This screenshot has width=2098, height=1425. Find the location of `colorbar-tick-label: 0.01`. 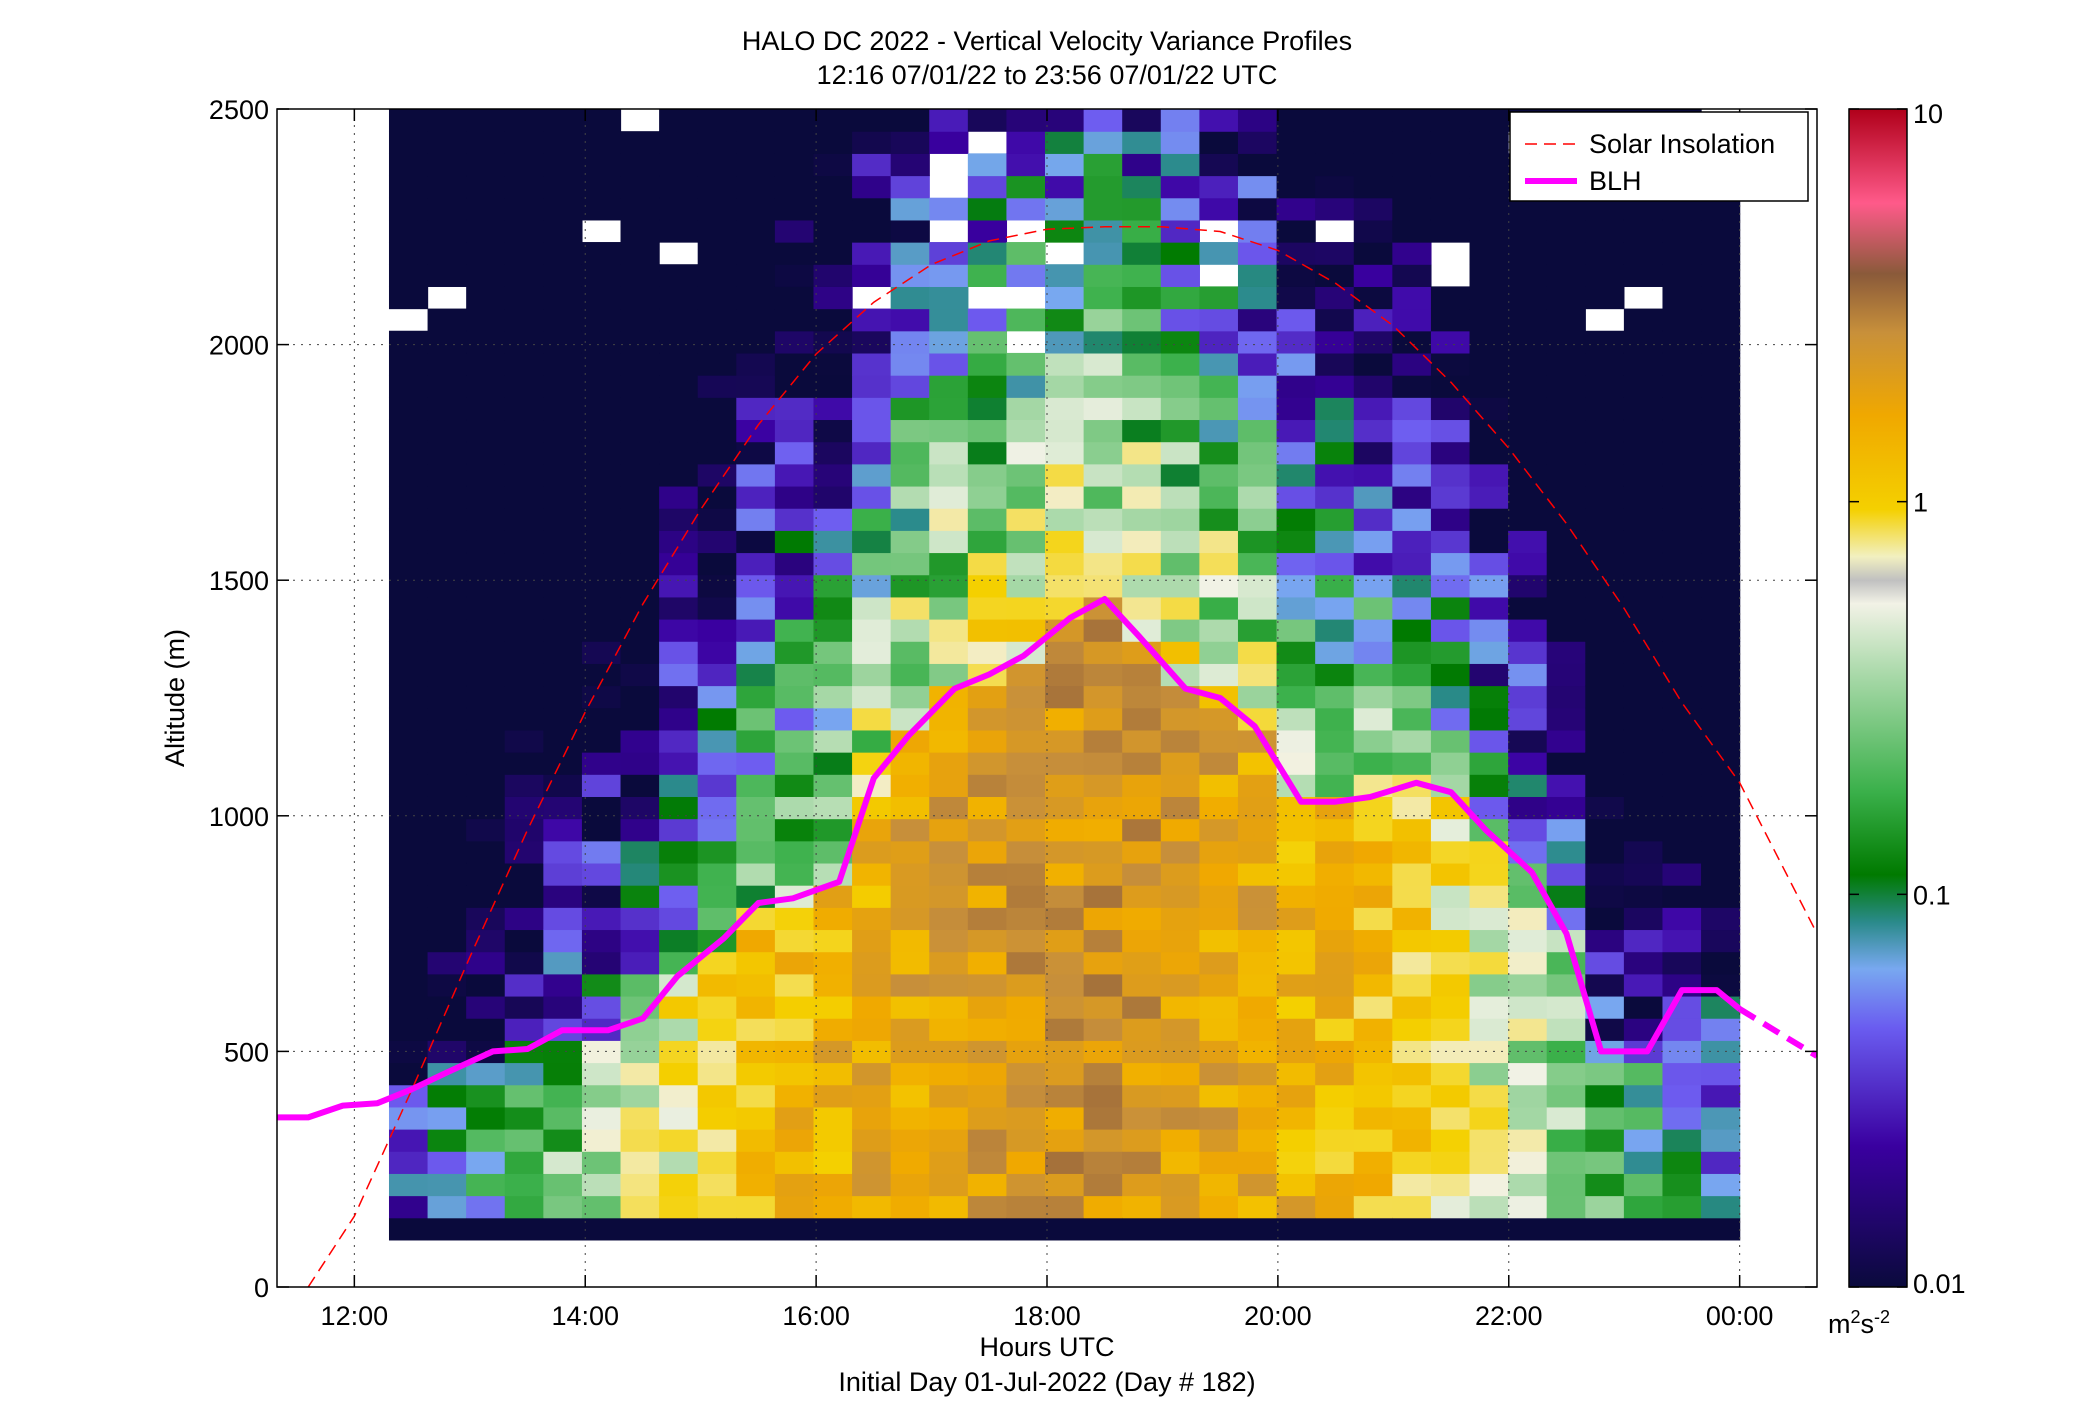

colorbar-tick-label: 0.01 is located at coordinates (1939, 1284).